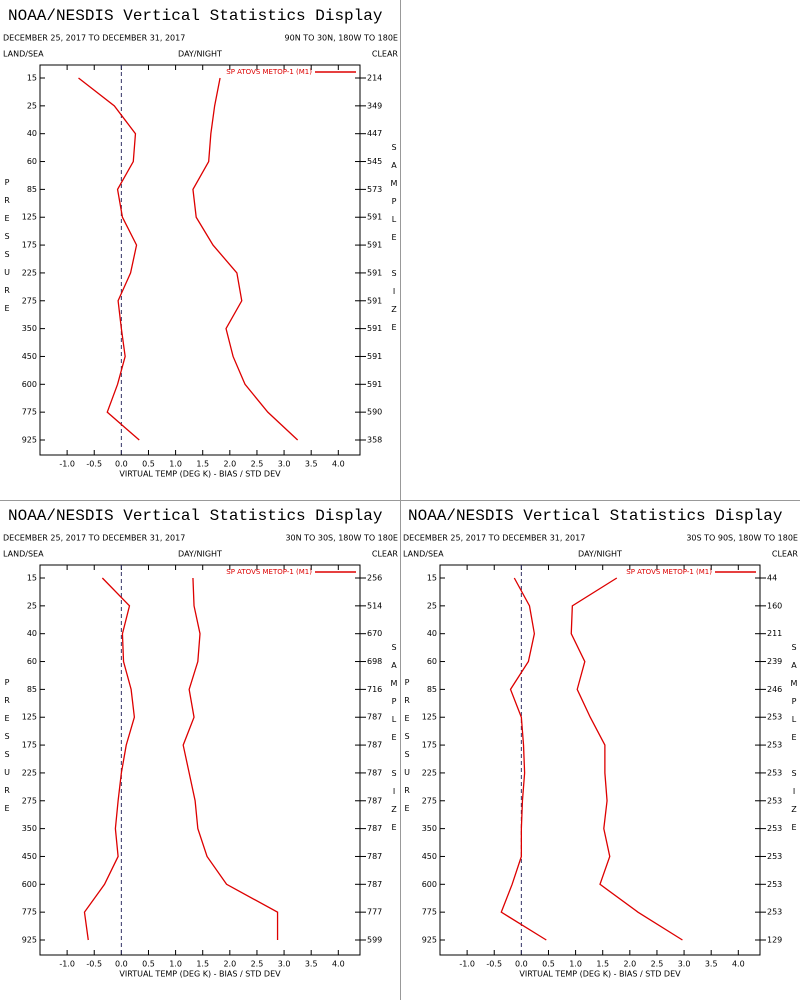  I want to click on sample-size: 211, so click(774, 633).